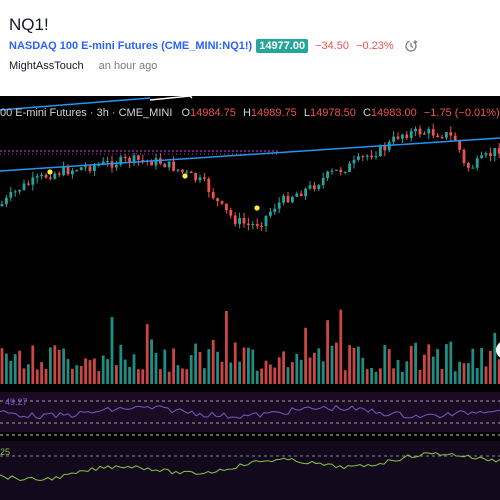 The height and width of the screenshot is (500, 500). Describe the element at coordinates (84, 46) in the screenshot. I see `instrument-name-link: NASDAQ 100 E-mini Futures` at that location.